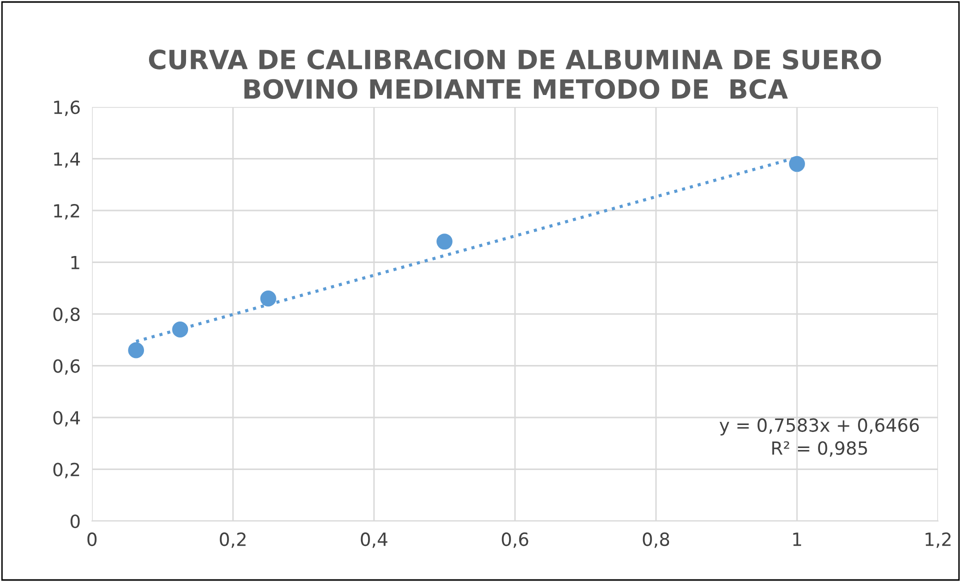 This screenshot has height=582, width=961. What do you see at coordinates (656, 540) in the screenshot?
I see `x-tick-label: 0,8` at bounding box center [656, 540].